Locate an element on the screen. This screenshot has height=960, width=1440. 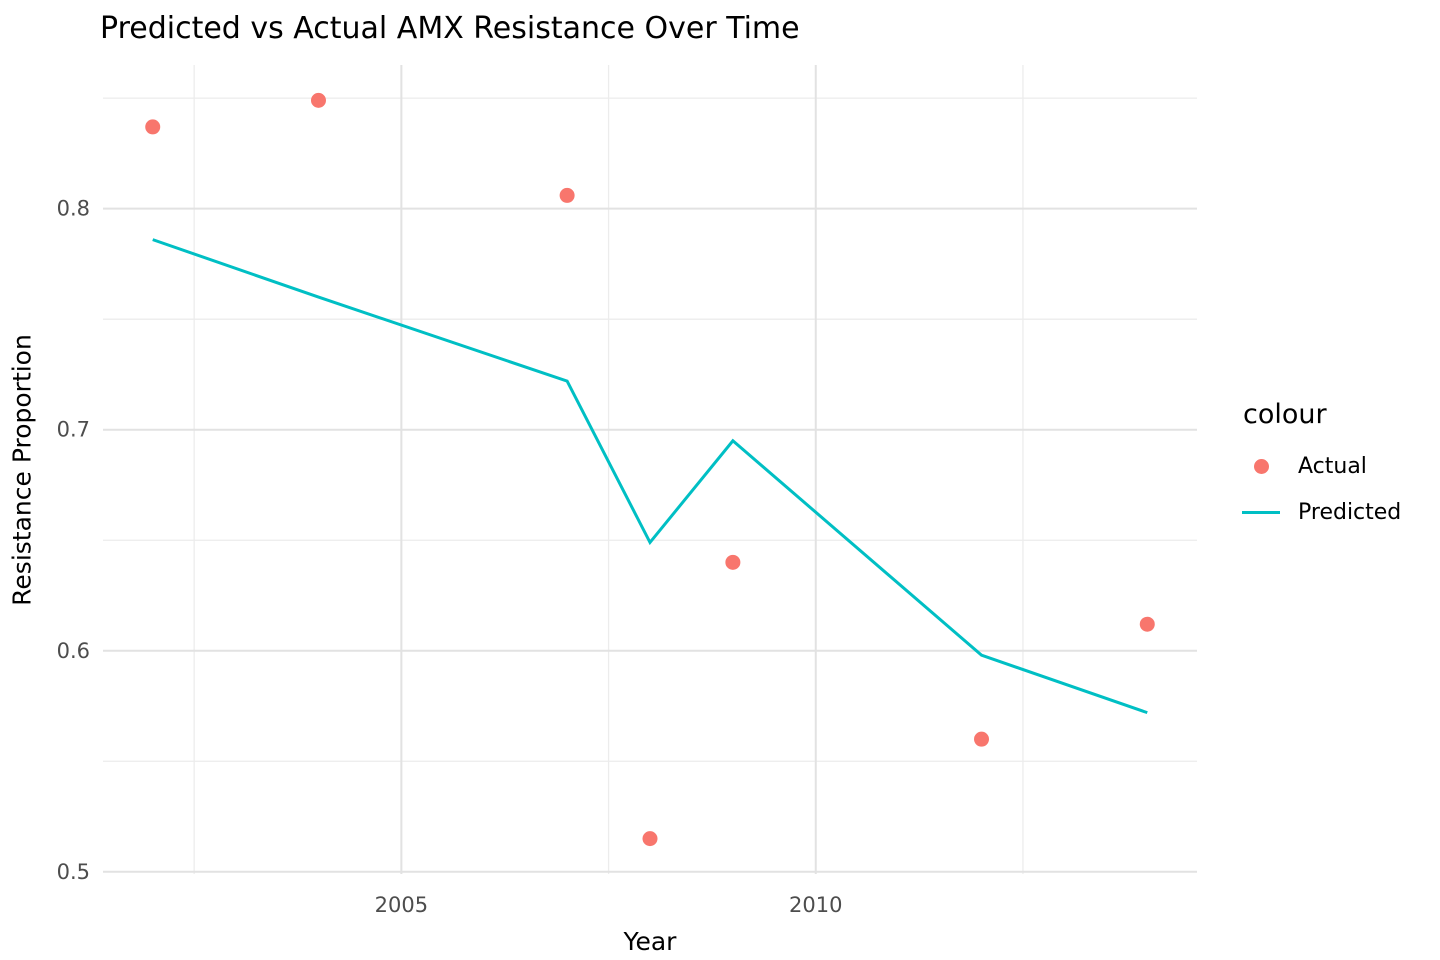
y-axis-title: Resistance Proportion is located at coordinates (22, 470).